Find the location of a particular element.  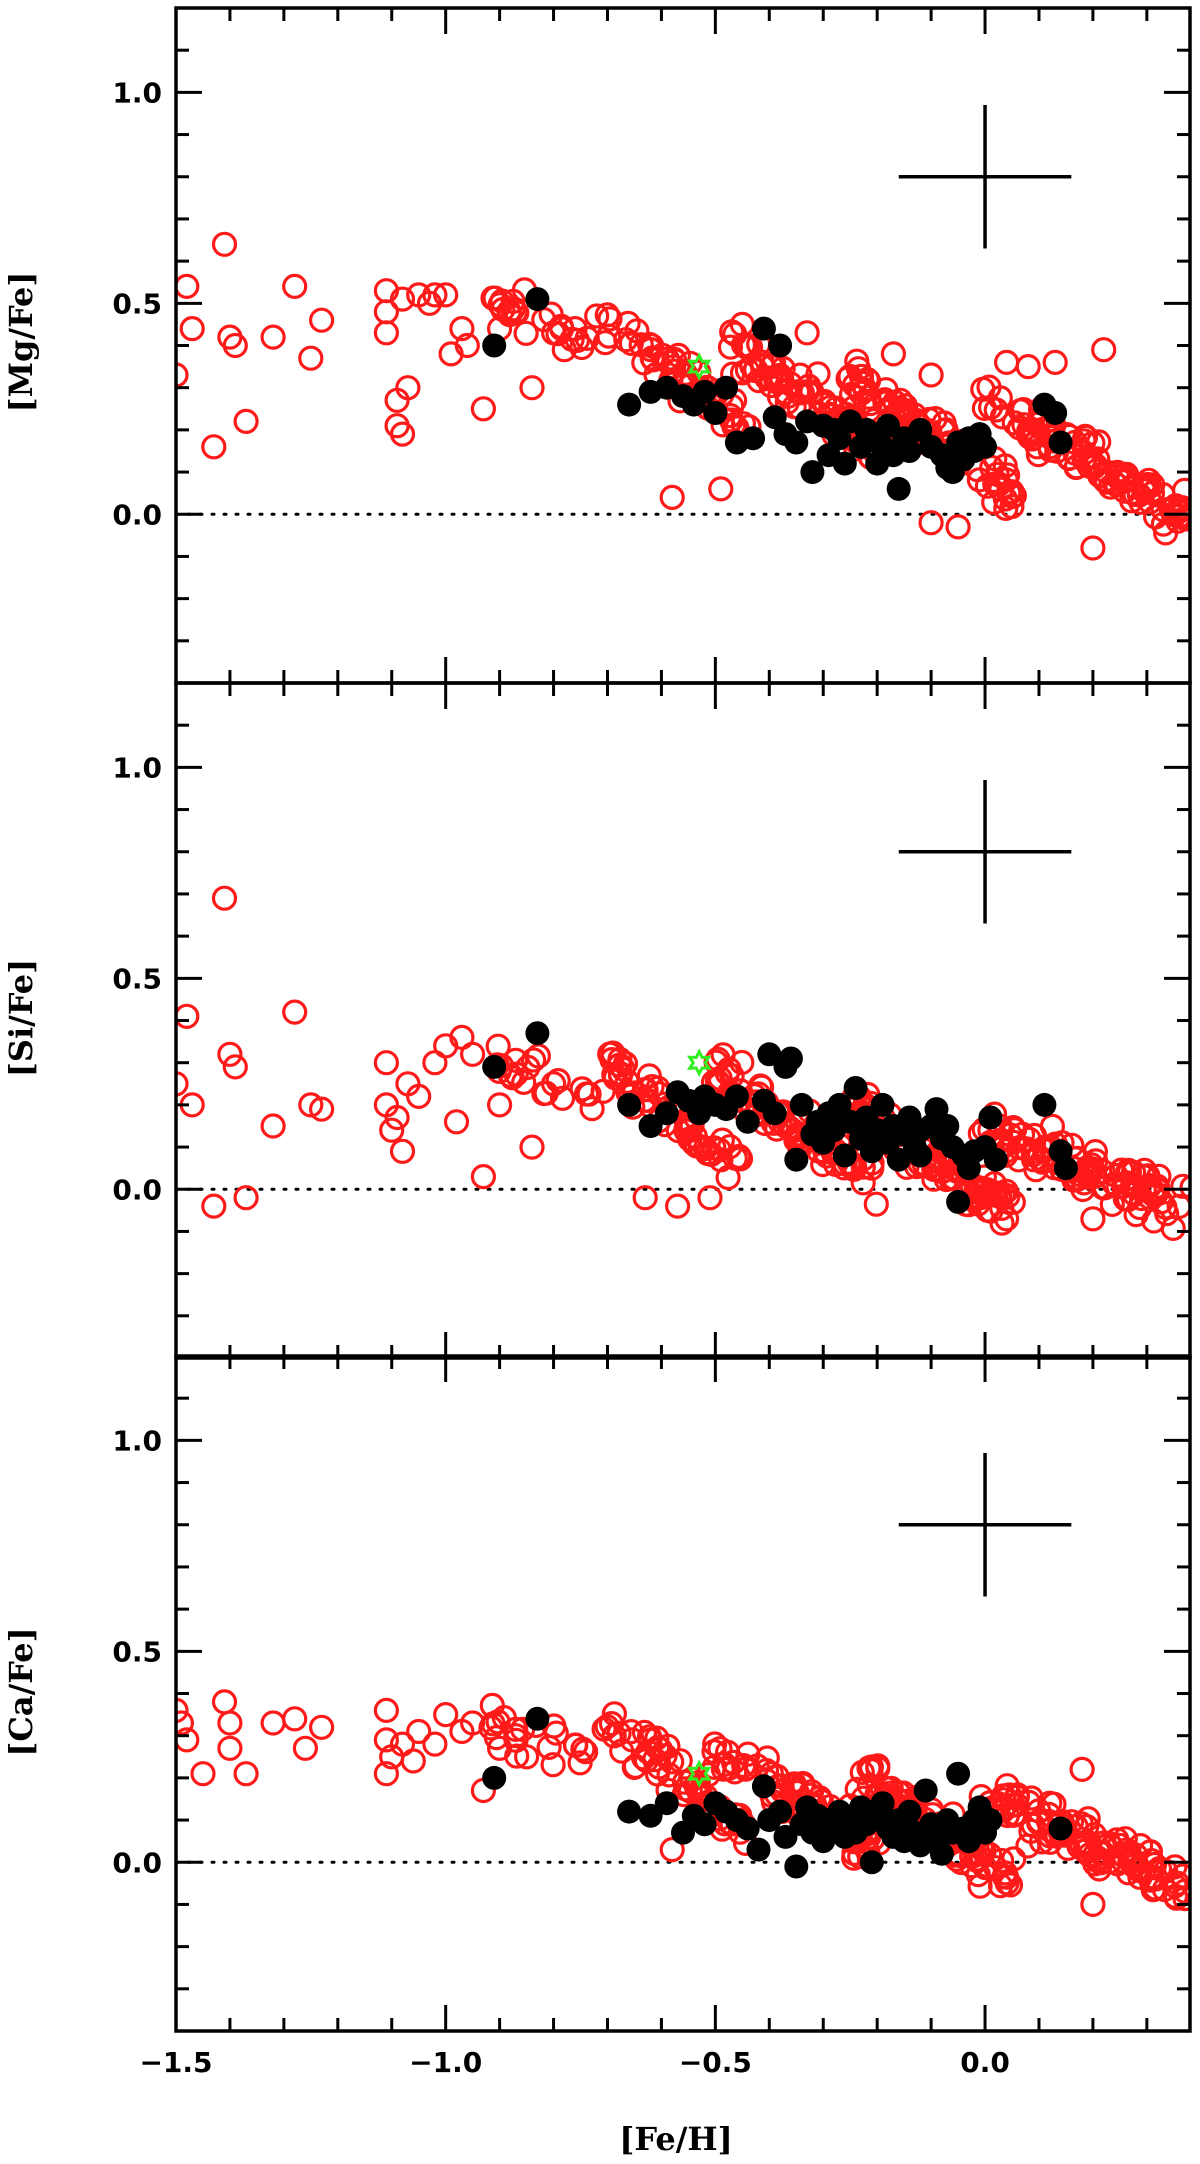

y-tick-label: 0.0 is located at coordinates (137, 1189).